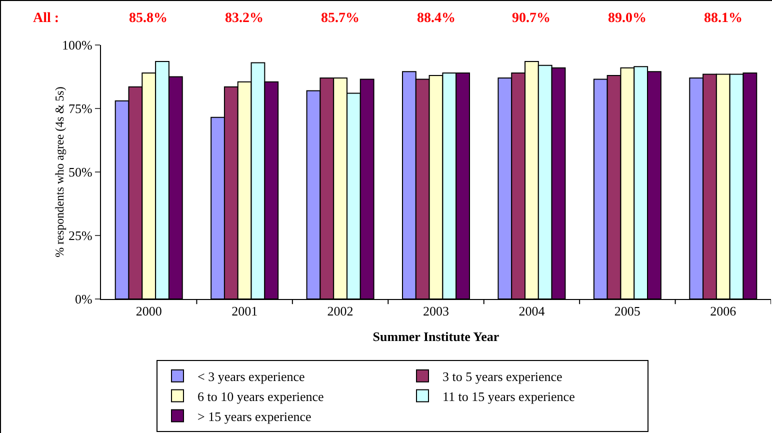 The height and width of the screenshot is (433, 772). What do you see at coordinates (436, 311) in the screenshot?
I see `x-tick-label: 2003` at bounding box center [436, 311].